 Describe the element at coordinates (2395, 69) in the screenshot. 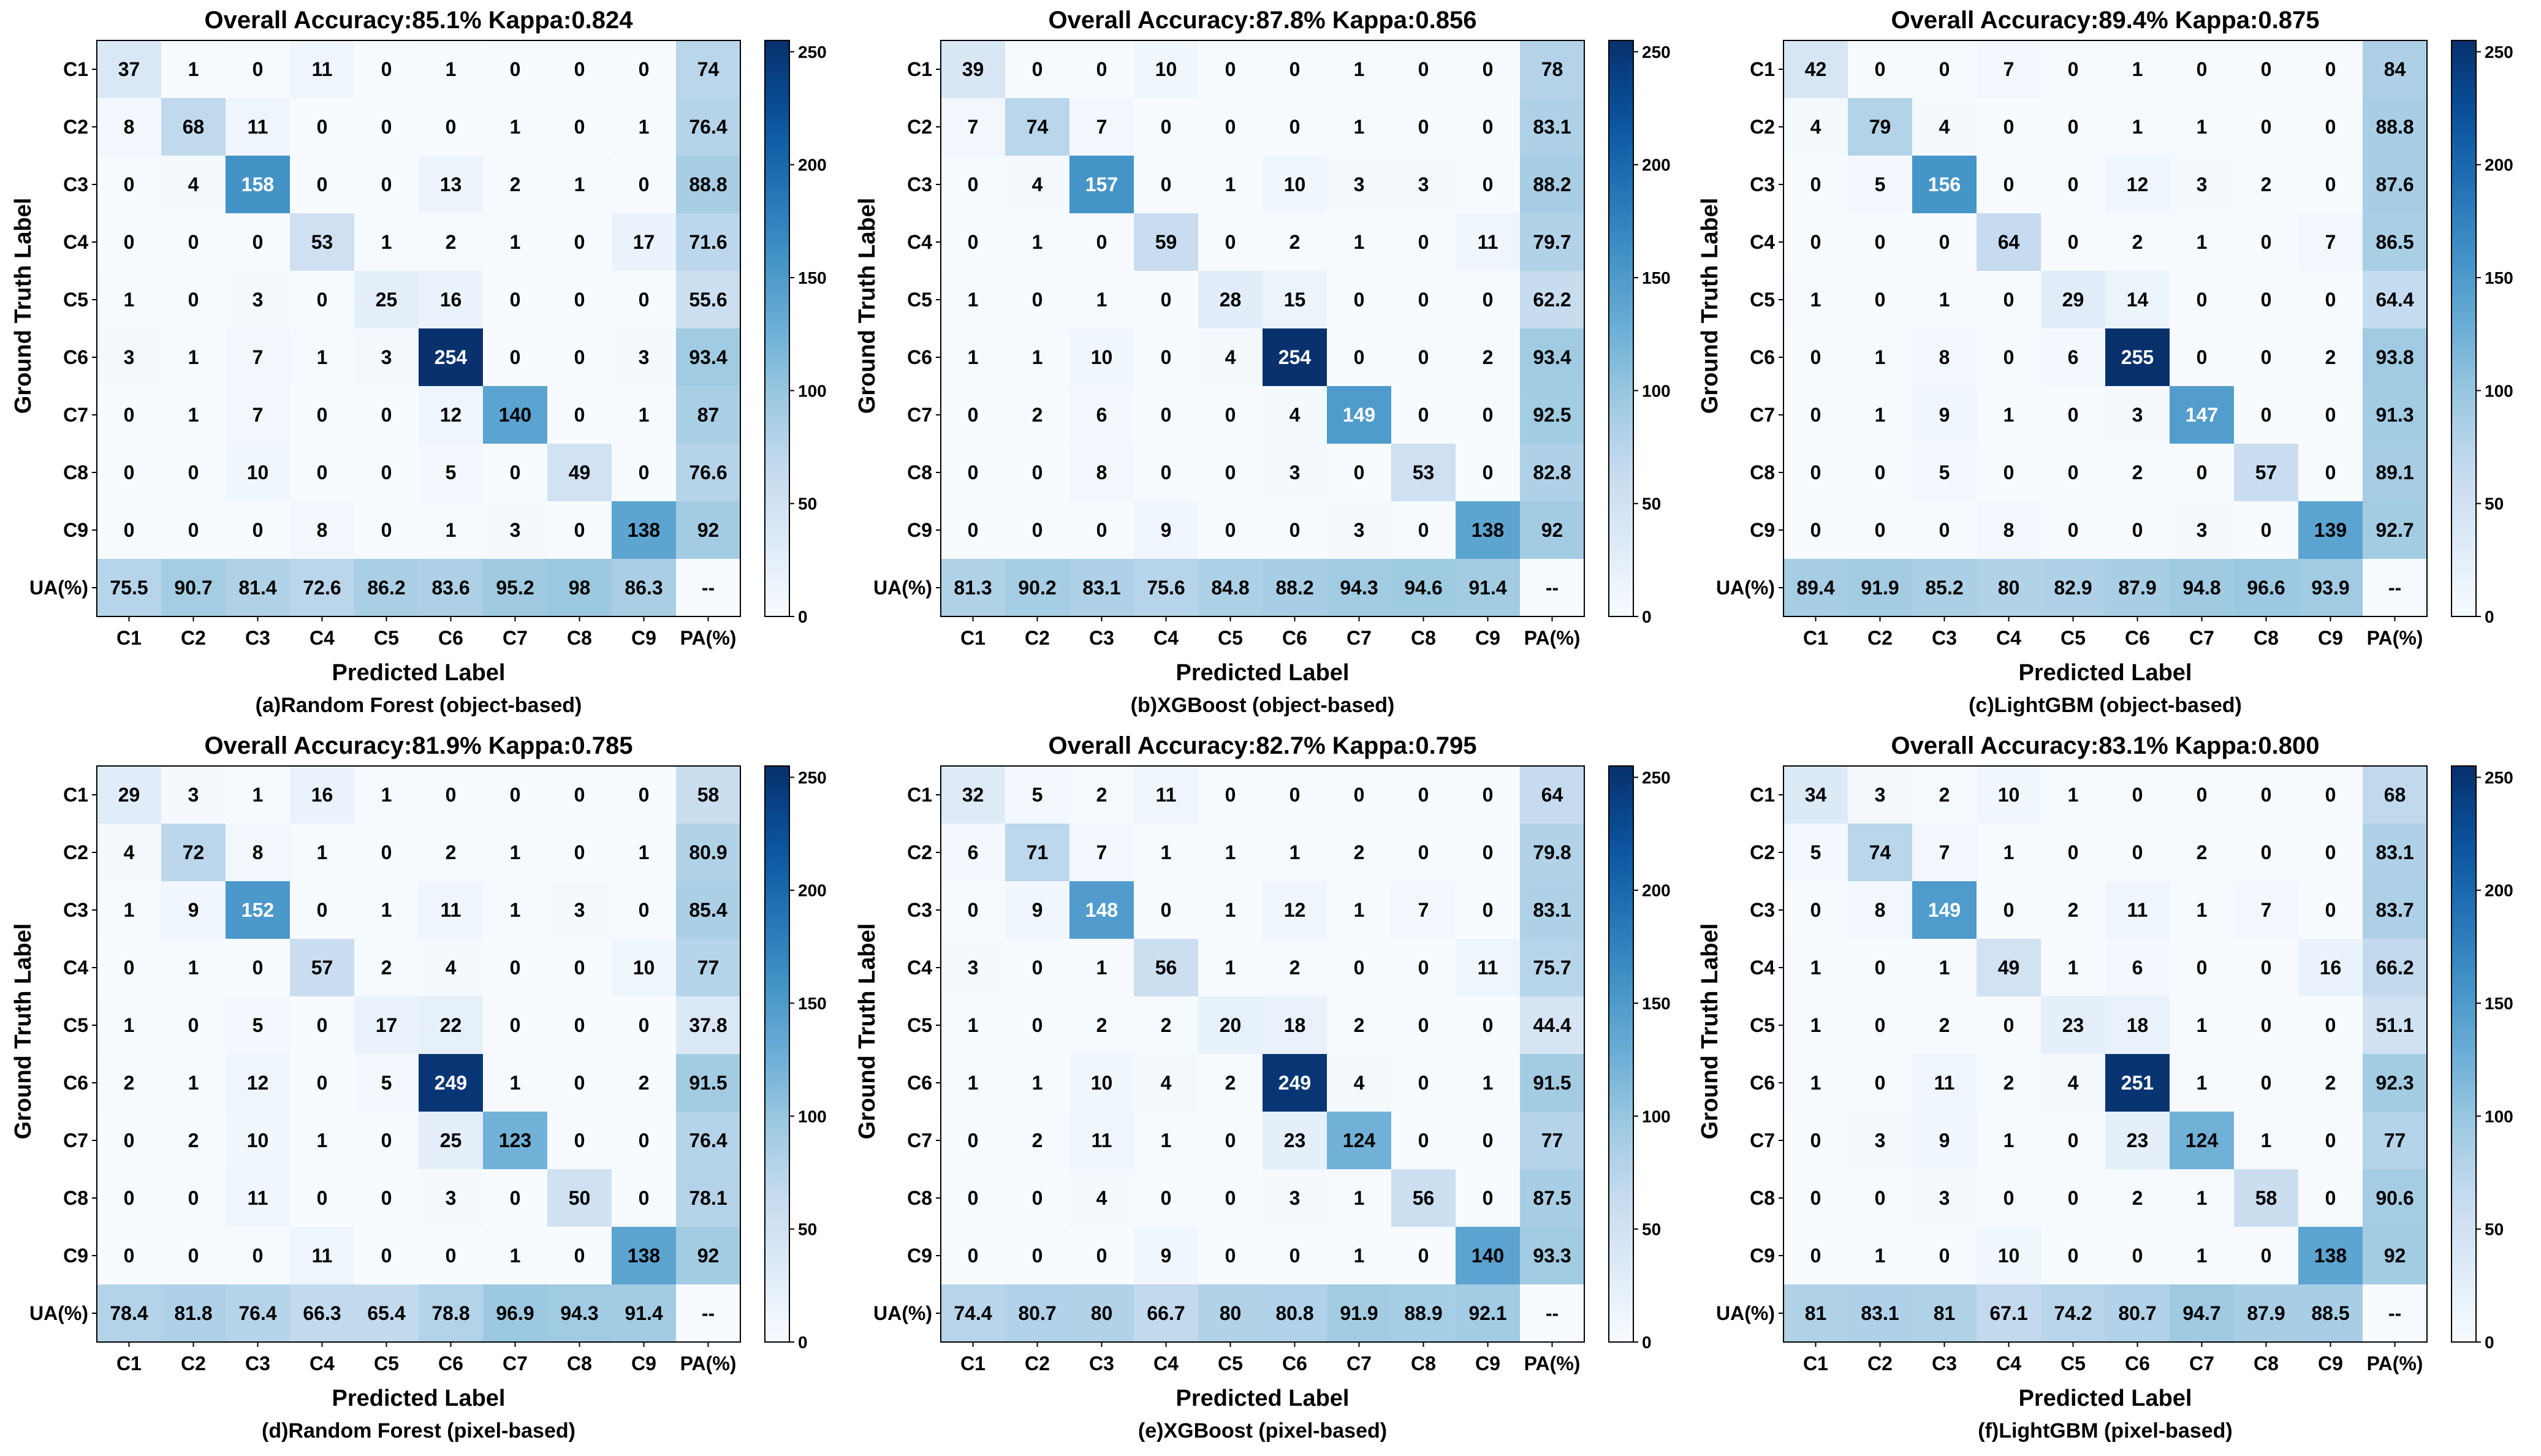

I see `cell-value-label: 84` at that location.